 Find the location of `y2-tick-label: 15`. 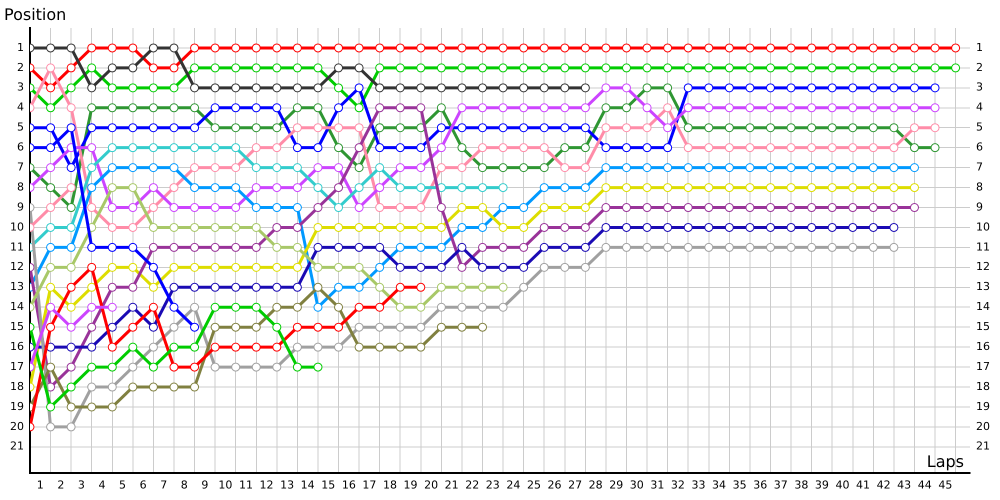

y2-tick-label: 15 is located at coordinates (983, 327).